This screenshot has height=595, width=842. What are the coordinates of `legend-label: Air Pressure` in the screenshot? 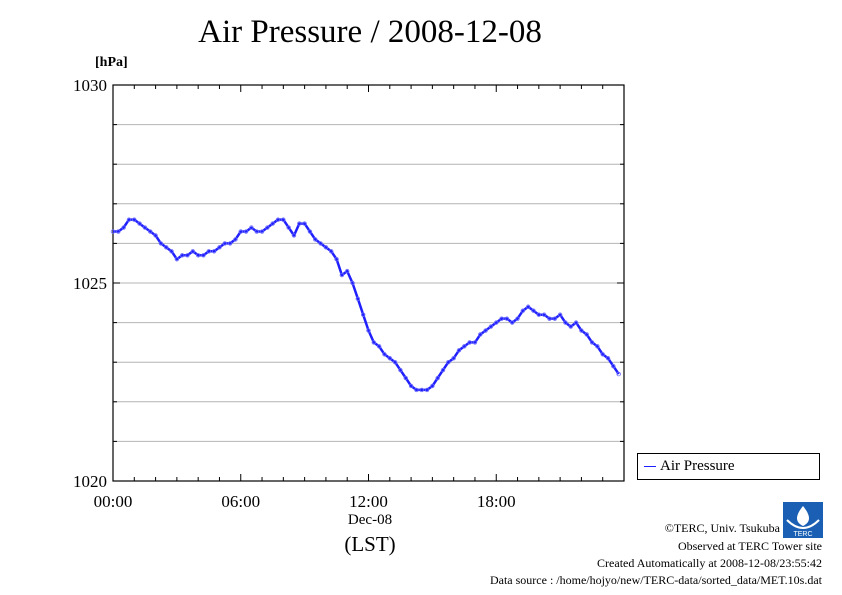 It's located at (697, 466).